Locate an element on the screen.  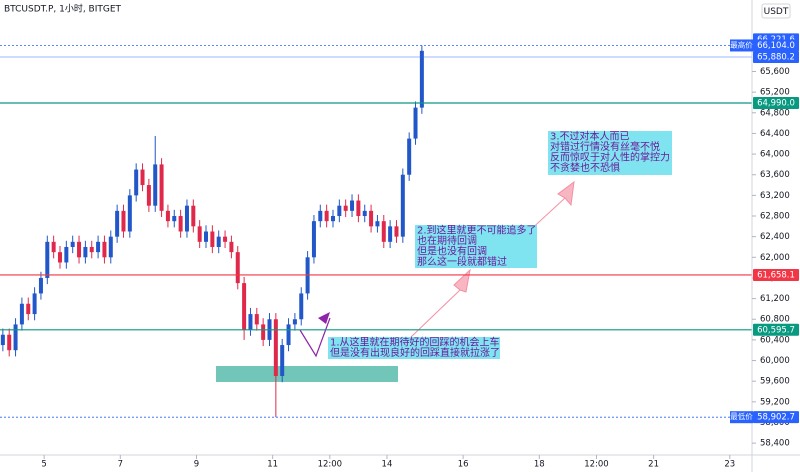
price-label: 65,880.2 is located at coordinates (776, 58).